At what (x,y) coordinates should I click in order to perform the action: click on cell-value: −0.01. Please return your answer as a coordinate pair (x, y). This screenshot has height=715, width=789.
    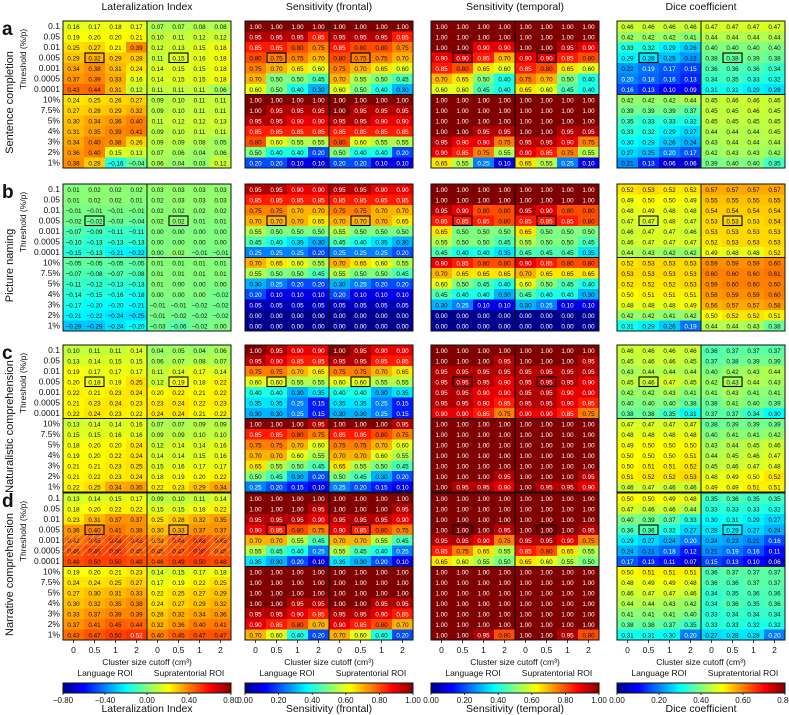
    Looking at the image, I should click on (158, 316).